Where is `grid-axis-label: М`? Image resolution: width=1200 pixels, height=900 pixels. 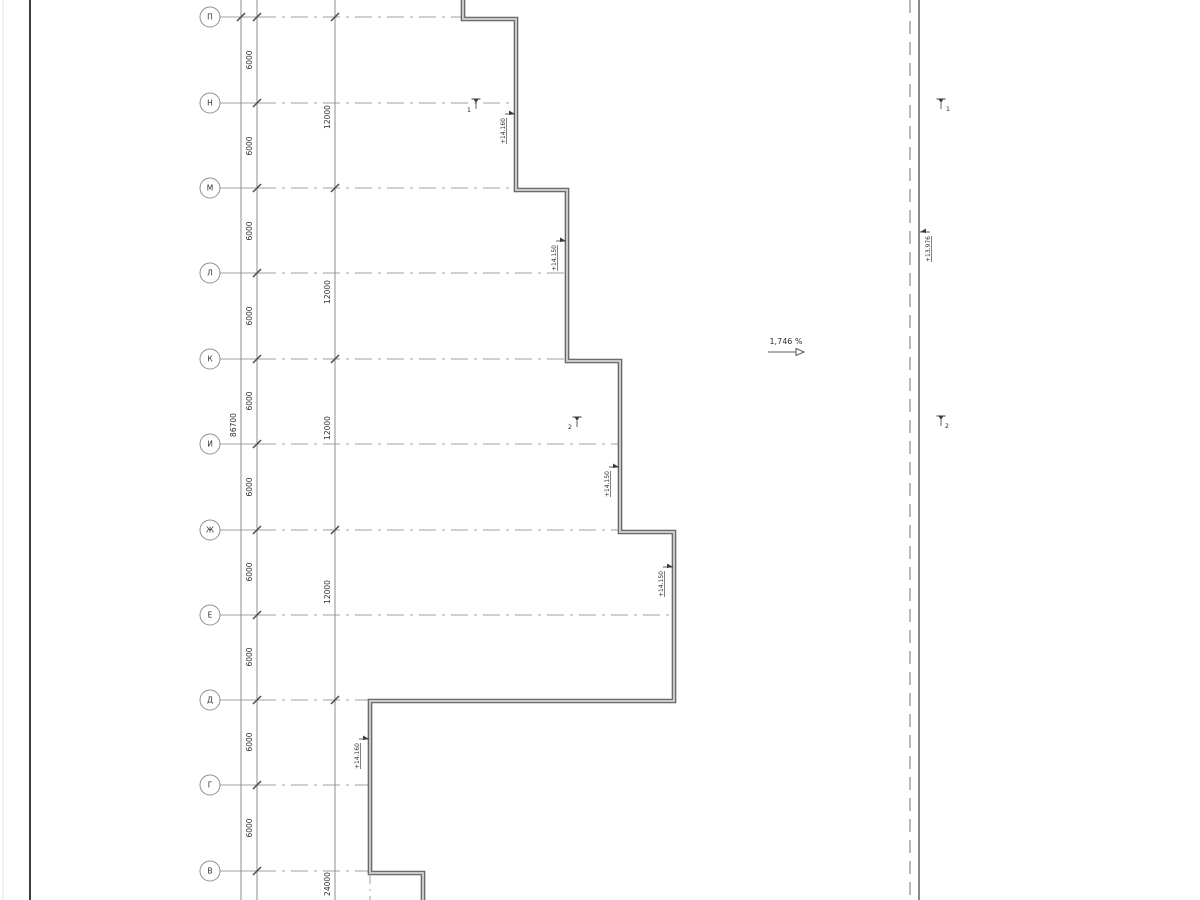
grid-axis-label: М is located at coordinates (210, 188).